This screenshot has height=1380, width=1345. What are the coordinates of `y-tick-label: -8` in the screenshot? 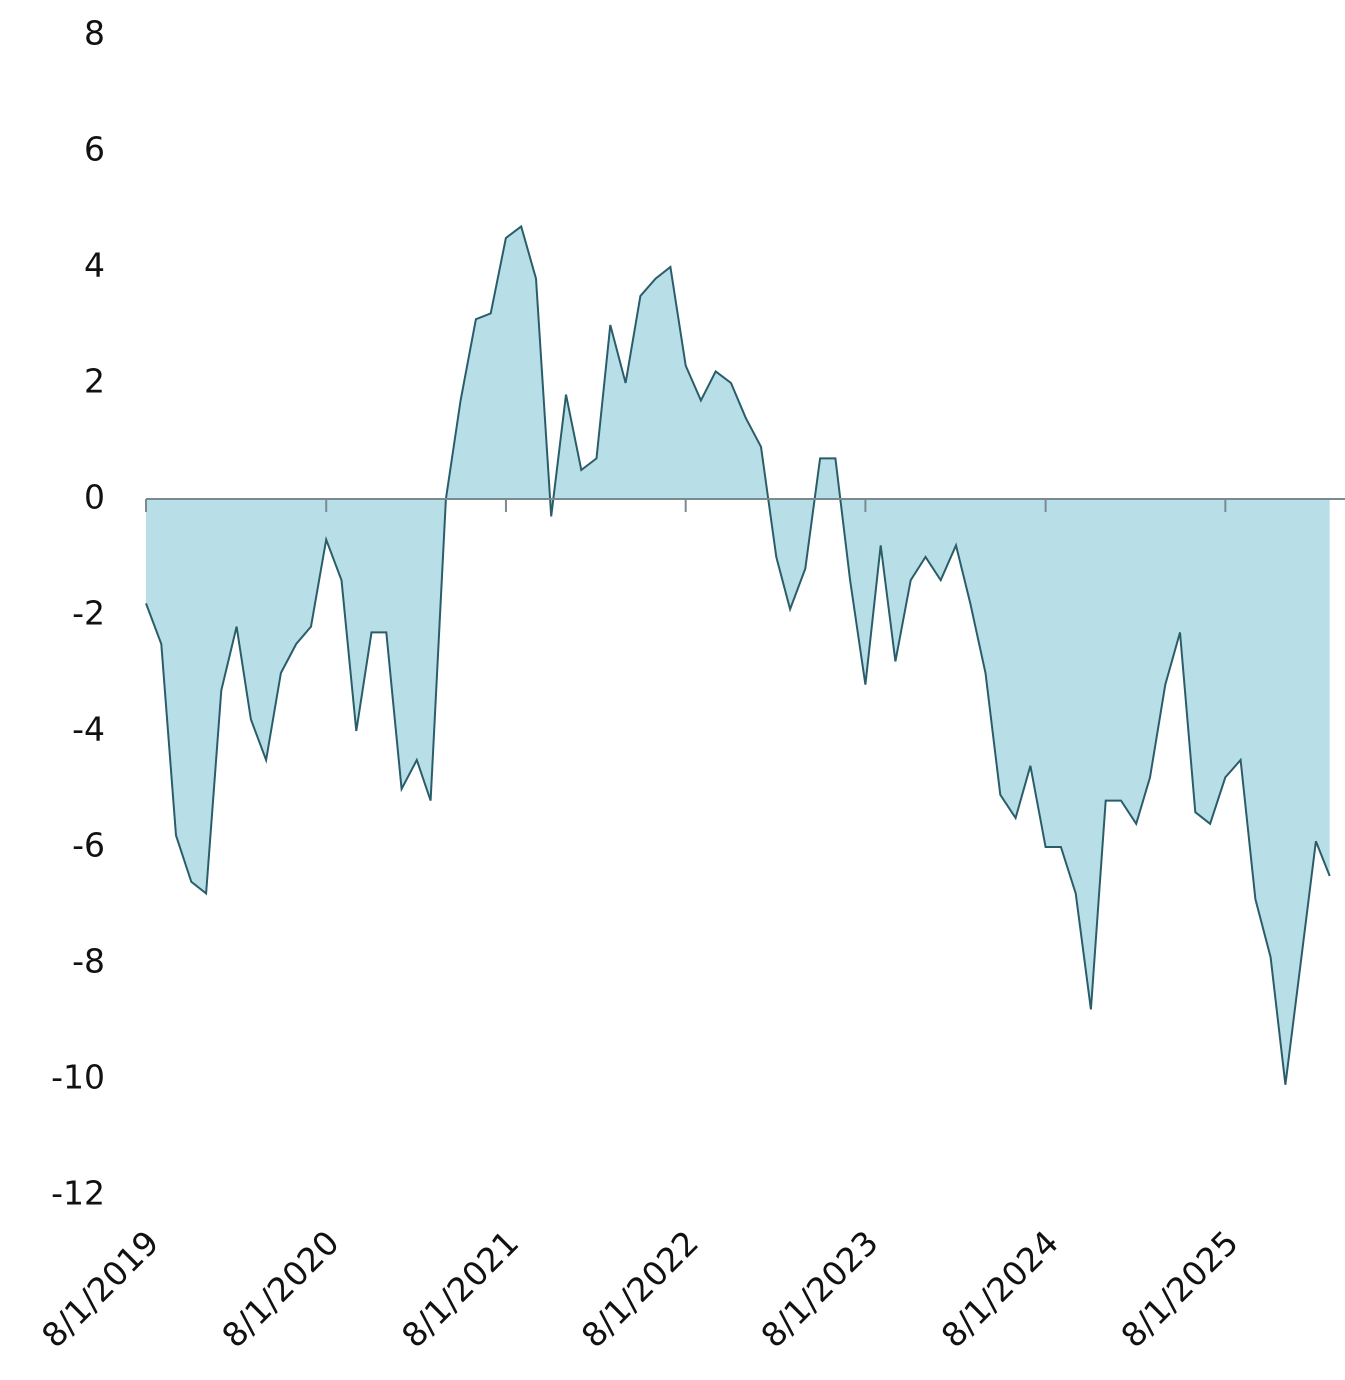 It's located at (88, 961).